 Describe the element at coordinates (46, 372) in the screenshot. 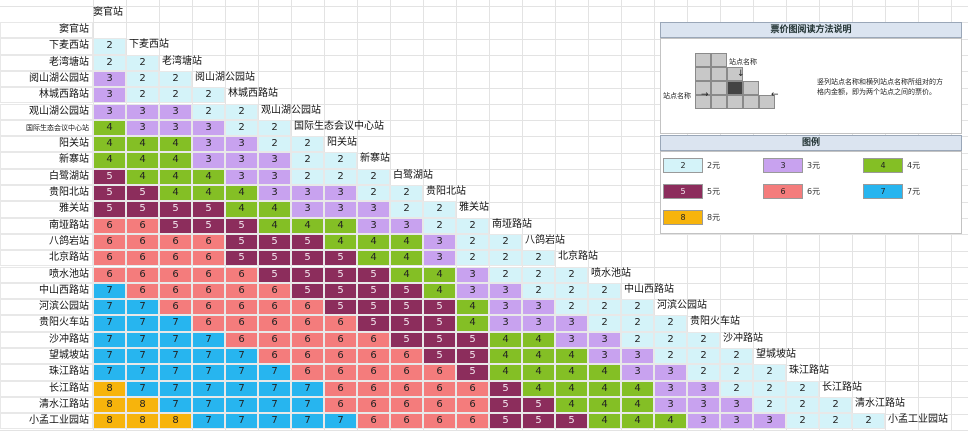

I see `row-station-label: 珠江路站` at that location.